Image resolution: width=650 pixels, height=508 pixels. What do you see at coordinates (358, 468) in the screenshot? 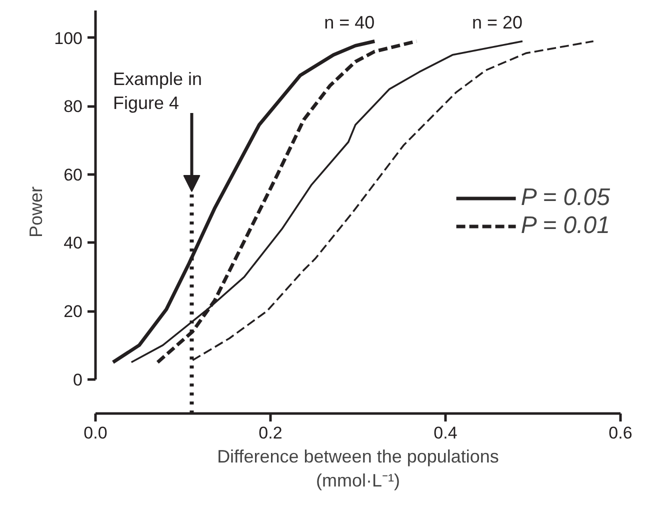
I see `x-axis-title: Difference between the populations (mmol·L⁻¹)` at bounding box center [358, 468].